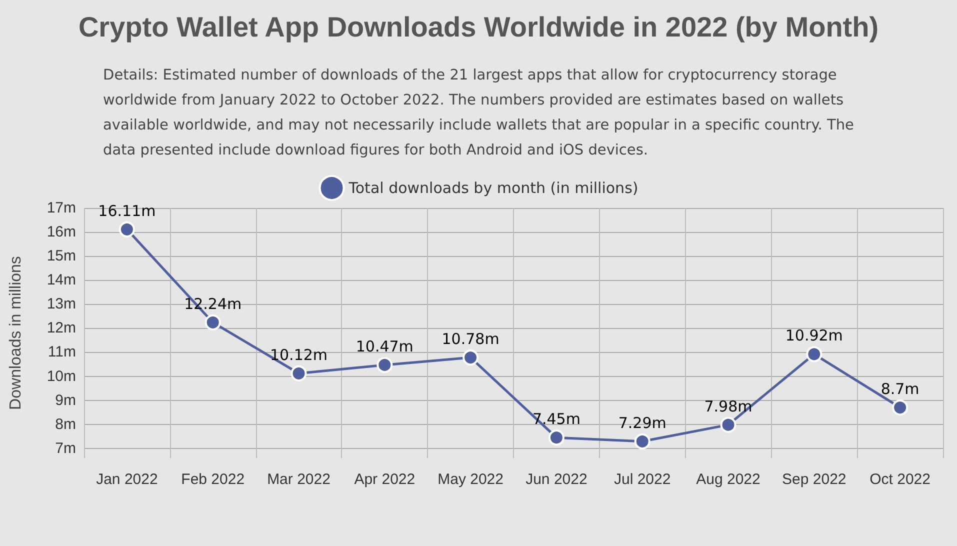  I want to click on legend-label: Total downloads by month (in millions), so click(493, 188).